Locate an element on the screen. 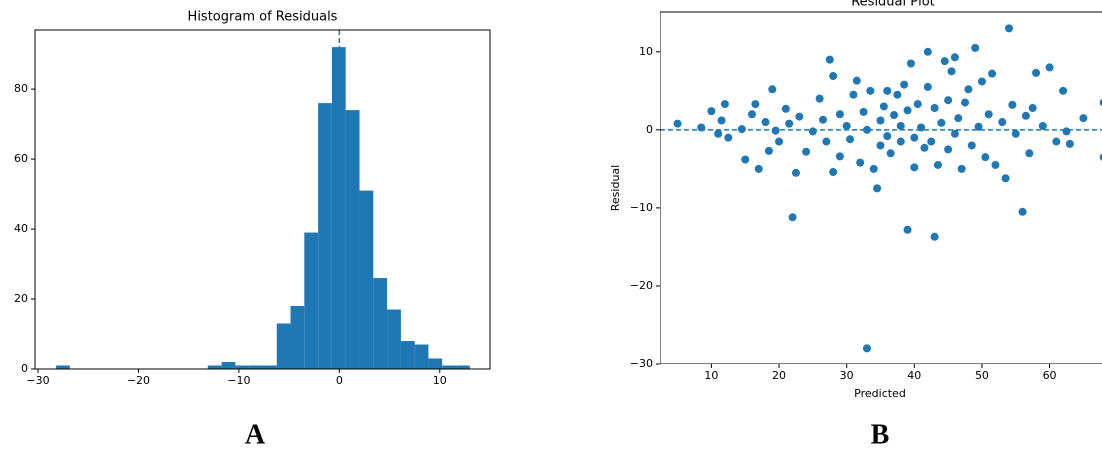 This screenshot has width=1102, height=452. x-tick-label: −20 is located at coordinates (138, 380).